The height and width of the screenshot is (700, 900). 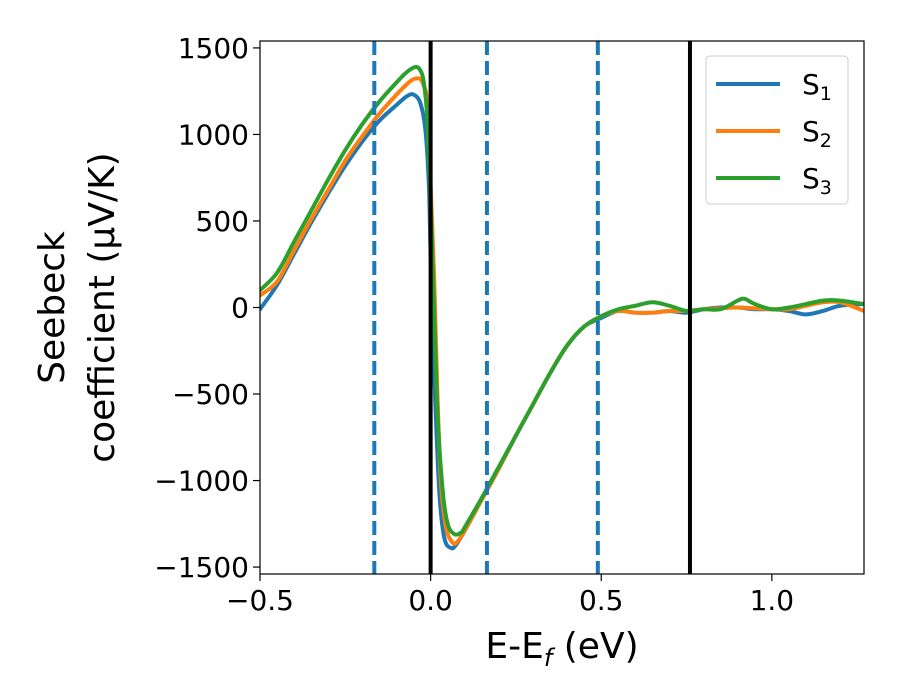 What do you see at coordinates (222, 221) in the screenshot?
I see `y-tick-label: 500` at bounding box center [222, 221].